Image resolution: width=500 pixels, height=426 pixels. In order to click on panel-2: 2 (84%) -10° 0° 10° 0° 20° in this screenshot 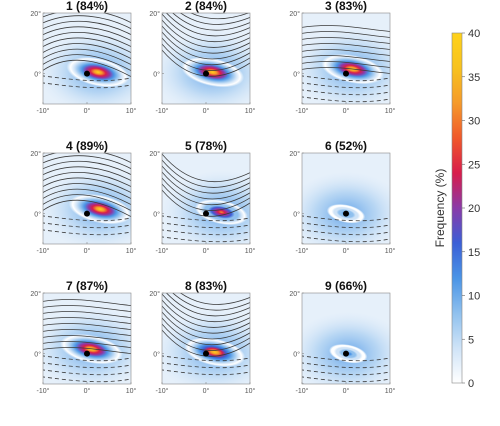, I will do `click(202, 57)`.